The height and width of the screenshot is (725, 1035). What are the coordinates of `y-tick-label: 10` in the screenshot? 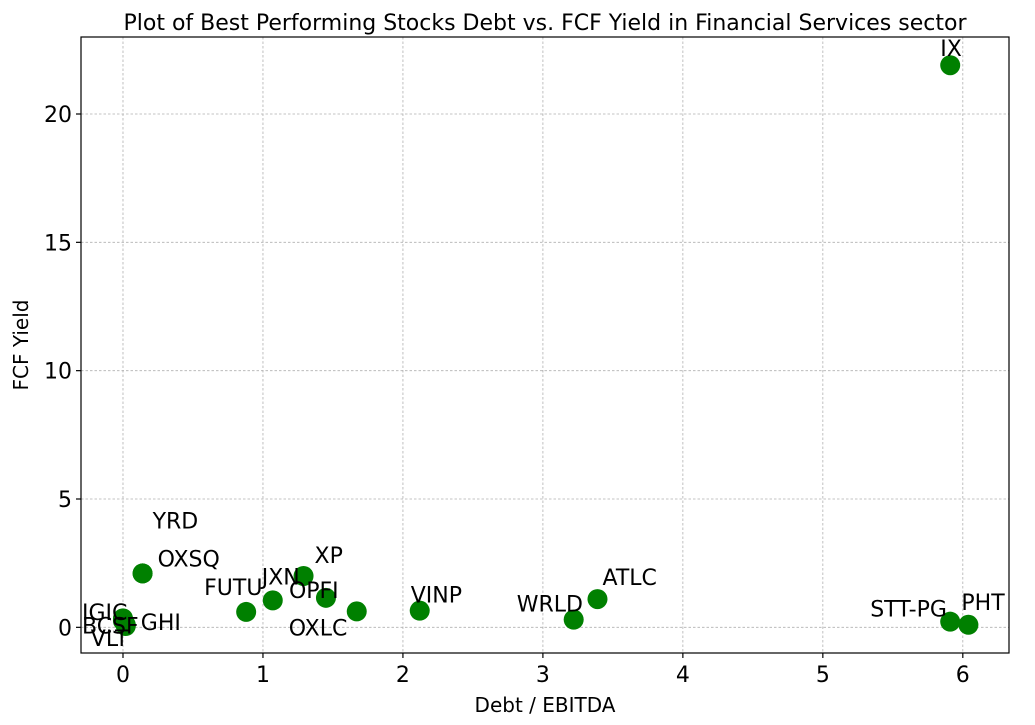 It's located at (58, 372).